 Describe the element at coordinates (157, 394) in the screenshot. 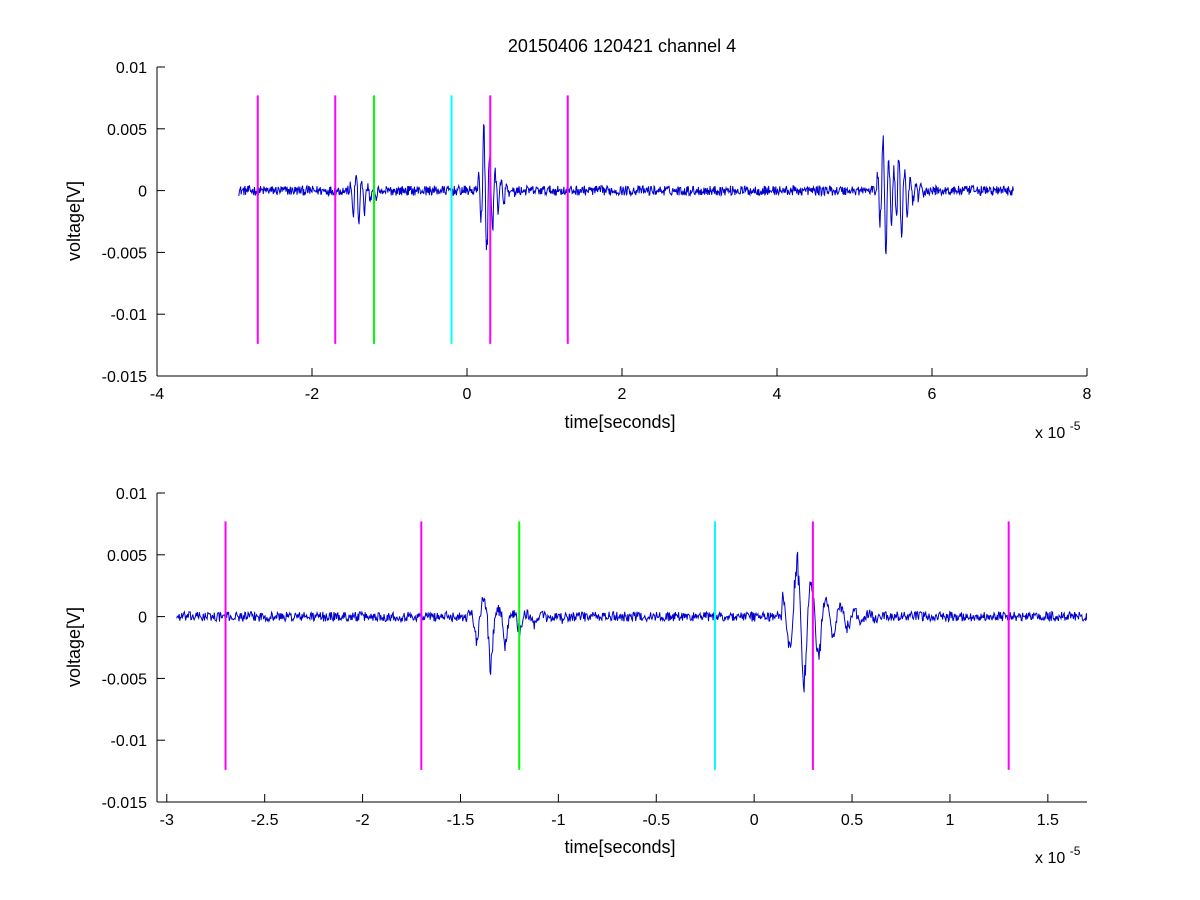

I see `top-x-tick-label: -4` at that location.